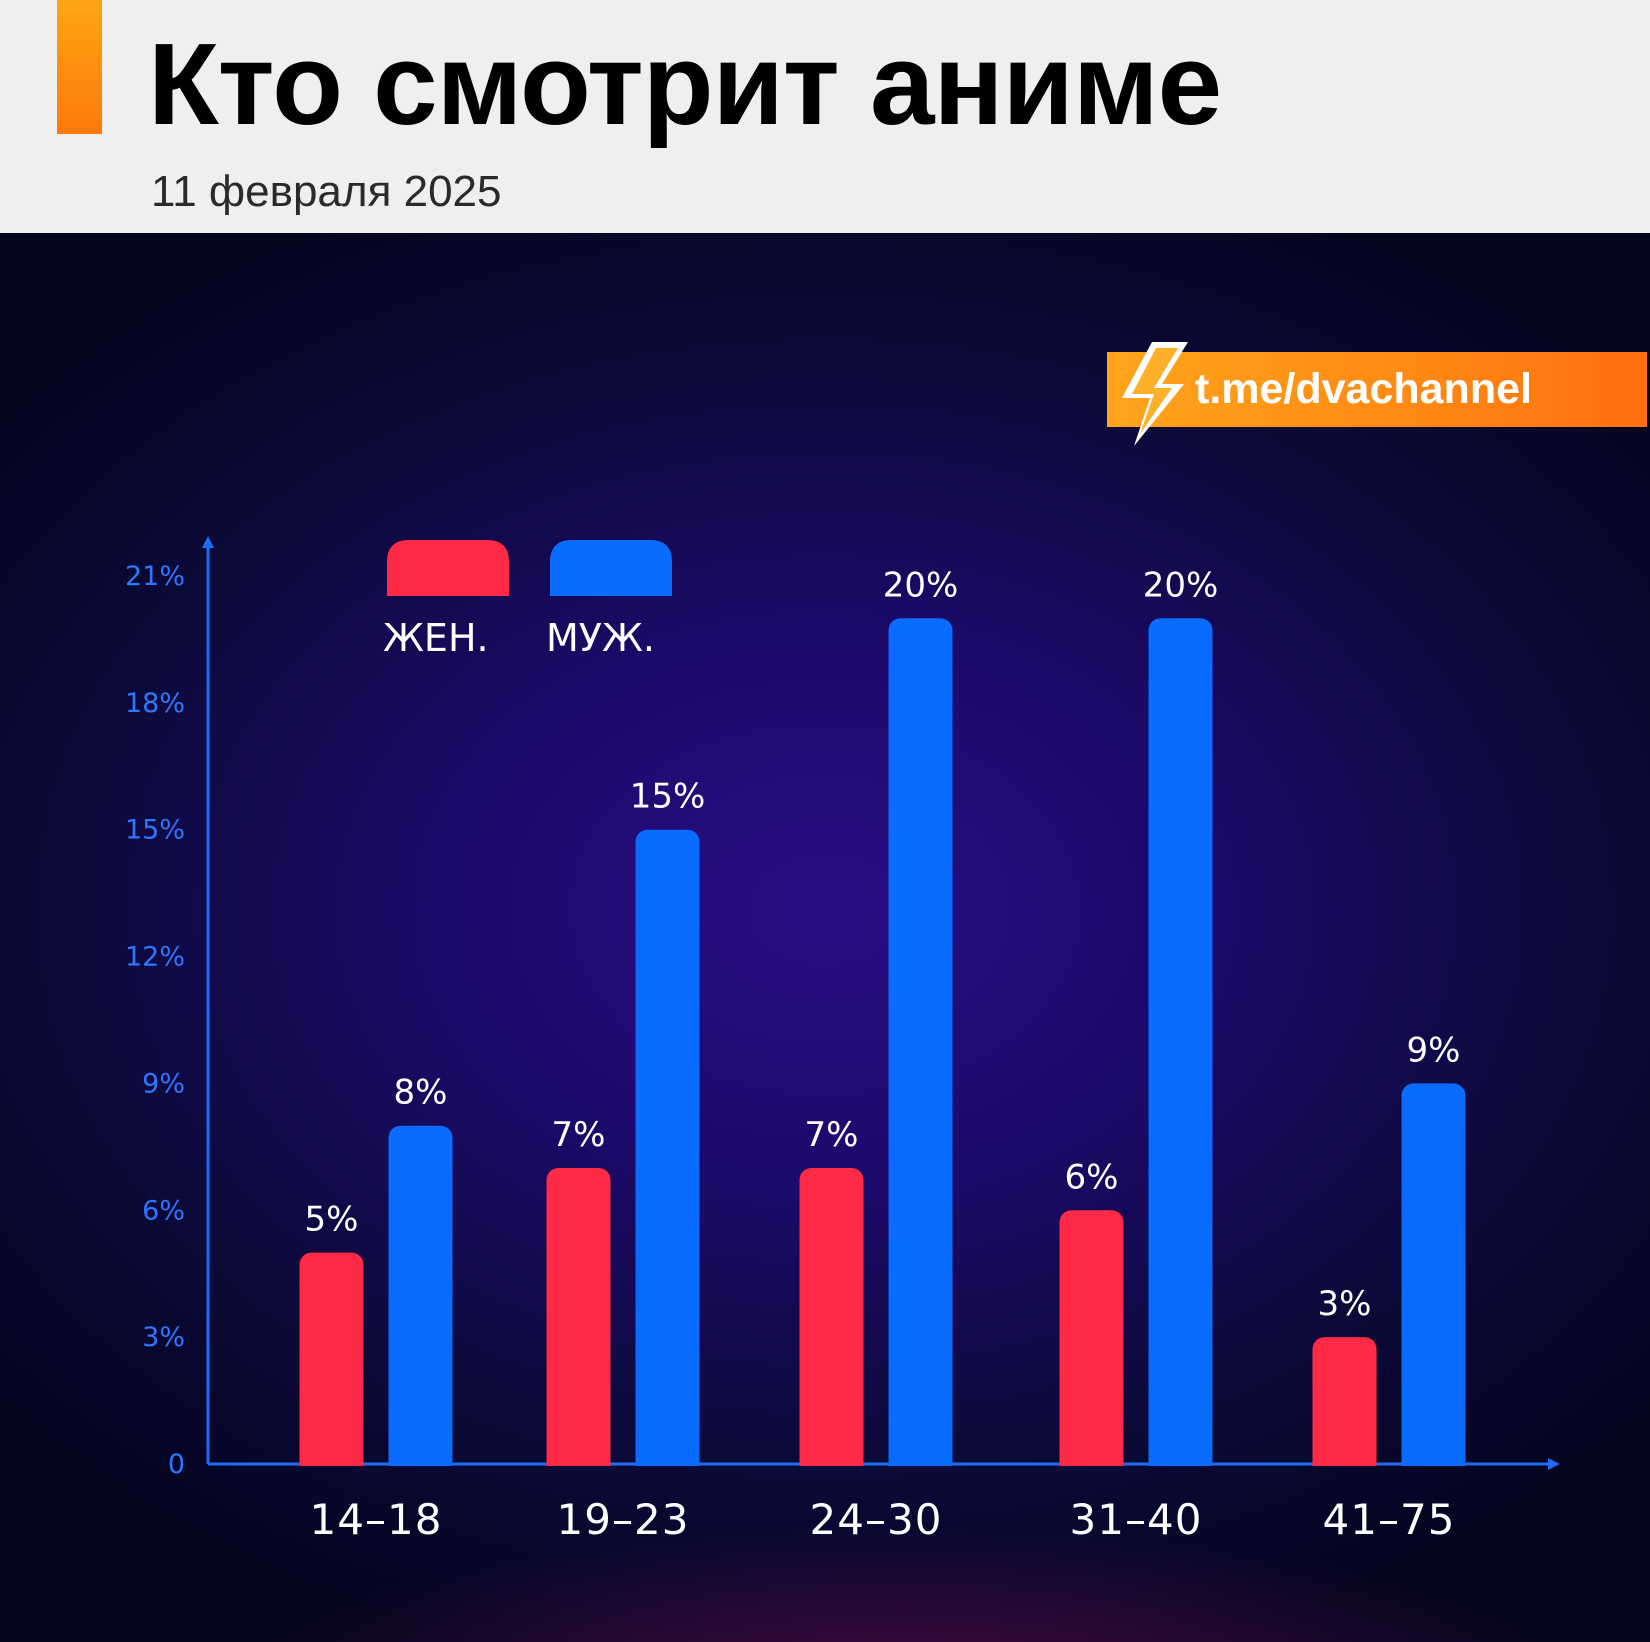  Describe the element at coordinates (155, 957) in the screenshot. I see `y-tick-label: 12%` at that location.